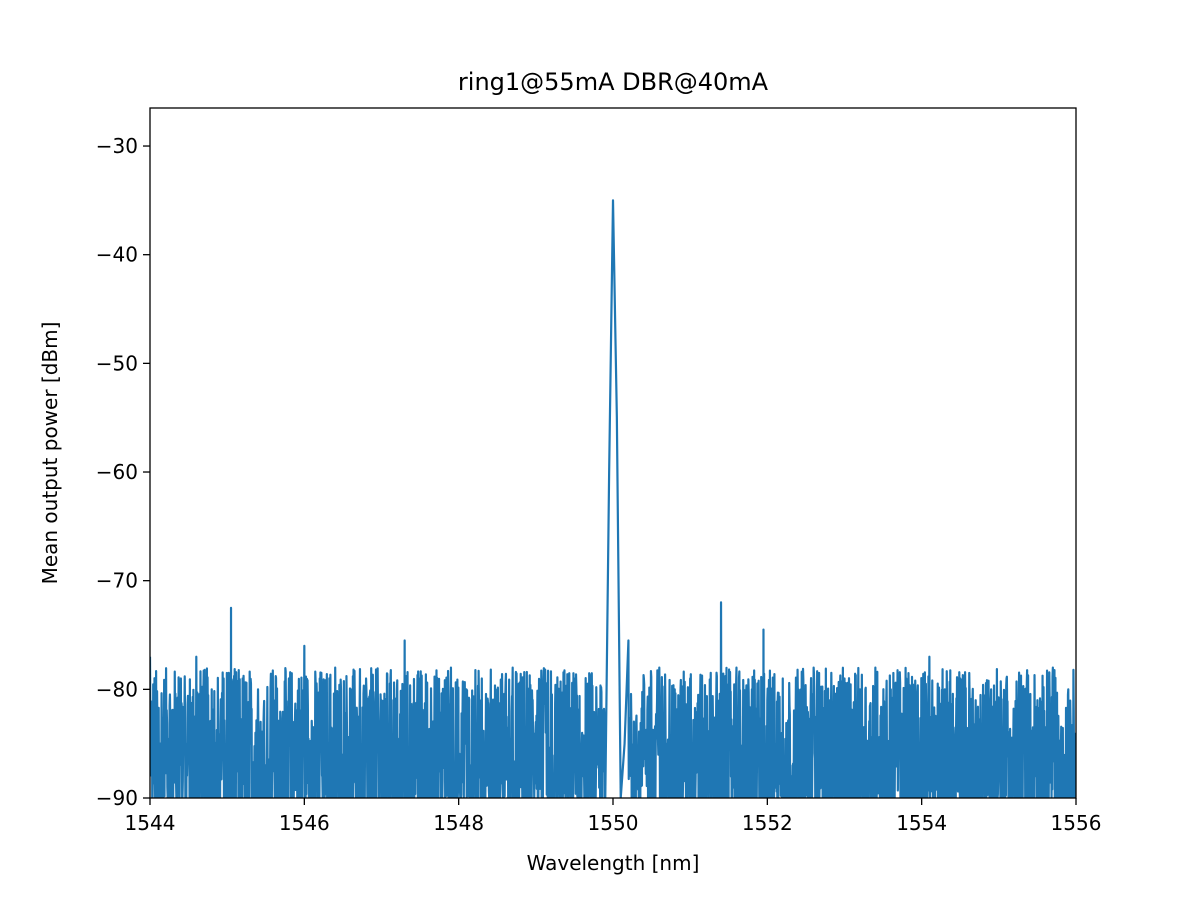 The image size is (1196, 897). I want to click on y-axis-label: Mean output power [dBm], so click(50, 453).